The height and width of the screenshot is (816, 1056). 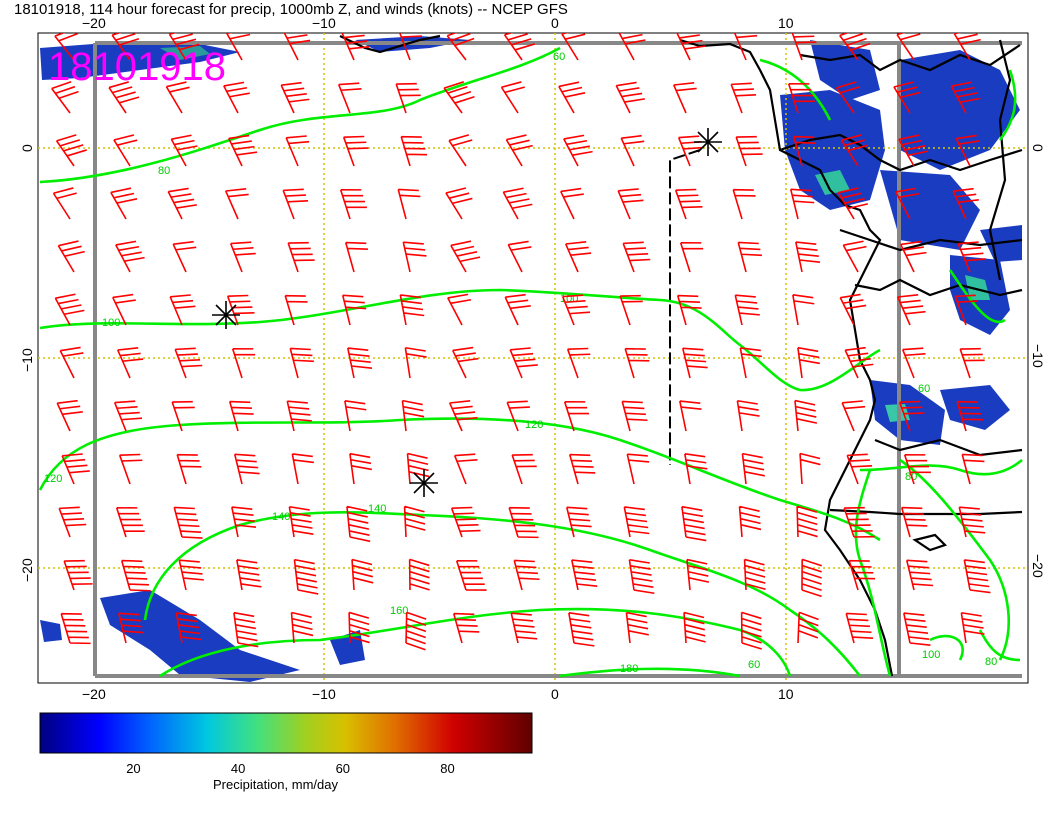 What do you see at coordinates (534, 425) in the screenshot?
I see `contour-label: 120` at bounding box center [534, 425].